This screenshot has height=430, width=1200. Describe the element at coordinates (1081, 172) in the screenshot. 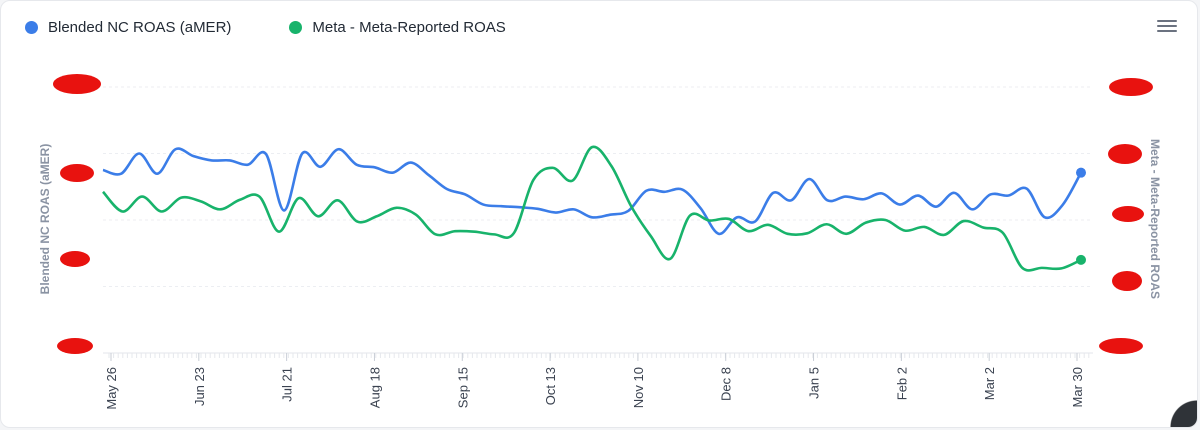

I see `series-endpoint-blended` at that location.